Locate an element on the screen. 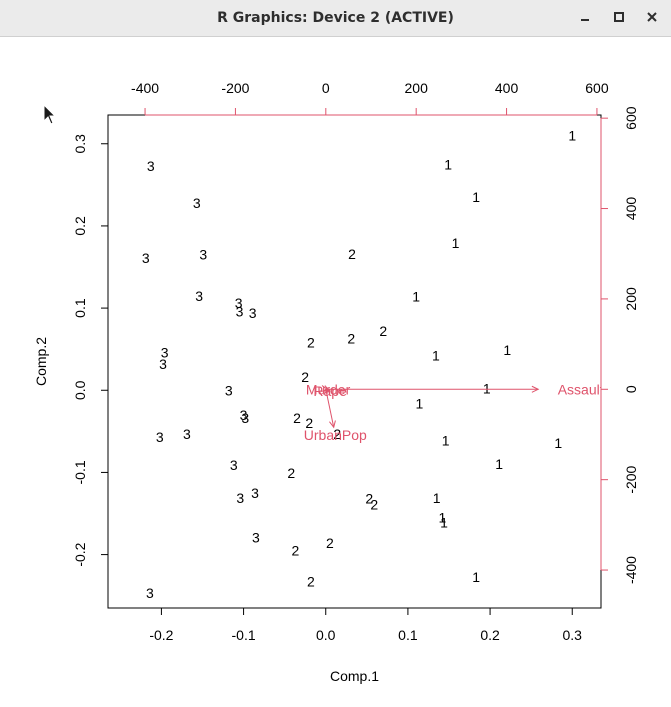 The height and width of the screenshot is (707, 671). right-tick-label: -200 is located at coordinates (631, 479).